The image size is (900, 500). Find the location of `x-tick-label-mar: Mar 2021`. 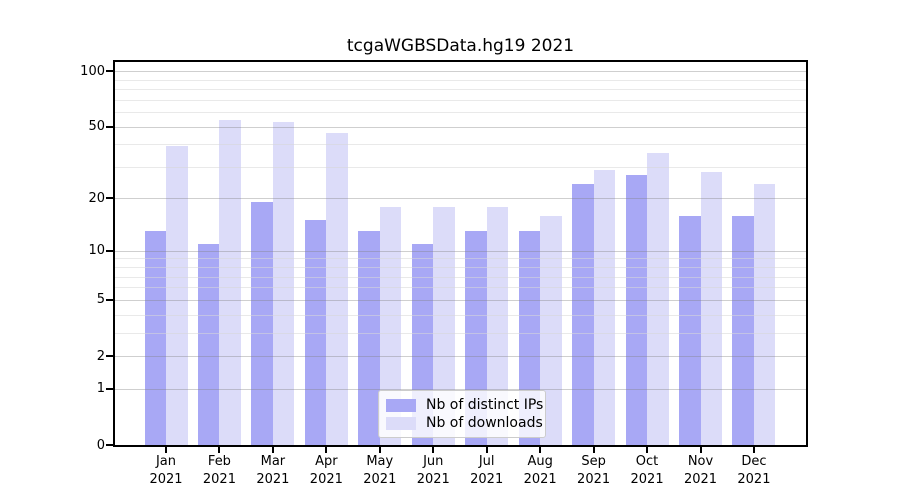

x-tick-label-mar: Mar 2021 is located at coordinates (273, 470).